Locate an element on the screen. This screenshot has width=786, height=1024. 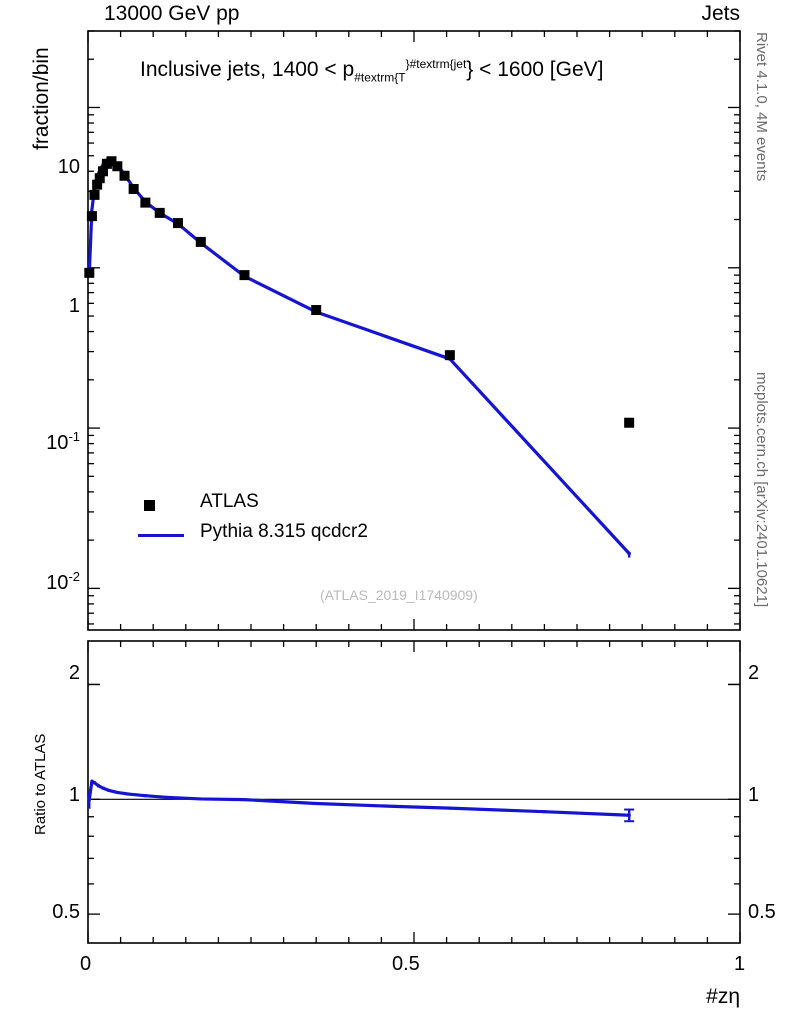
header-left-label: 13000 GeV pp is located at coordinates (172, 13).